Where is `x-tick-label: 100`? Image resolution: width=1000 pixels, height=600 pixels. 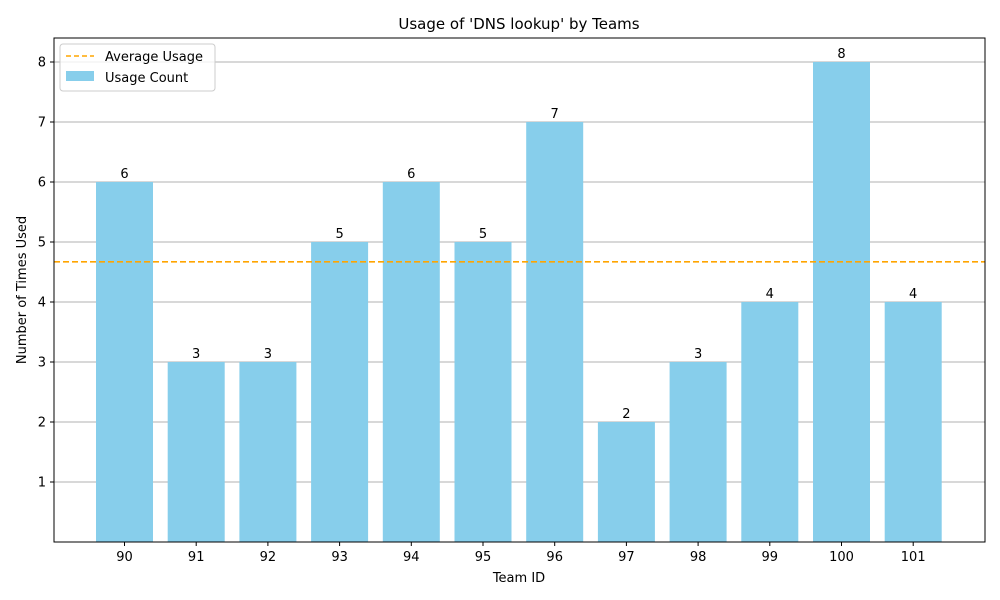 x-tick-label: 100 is located at coordinates (841, 557).